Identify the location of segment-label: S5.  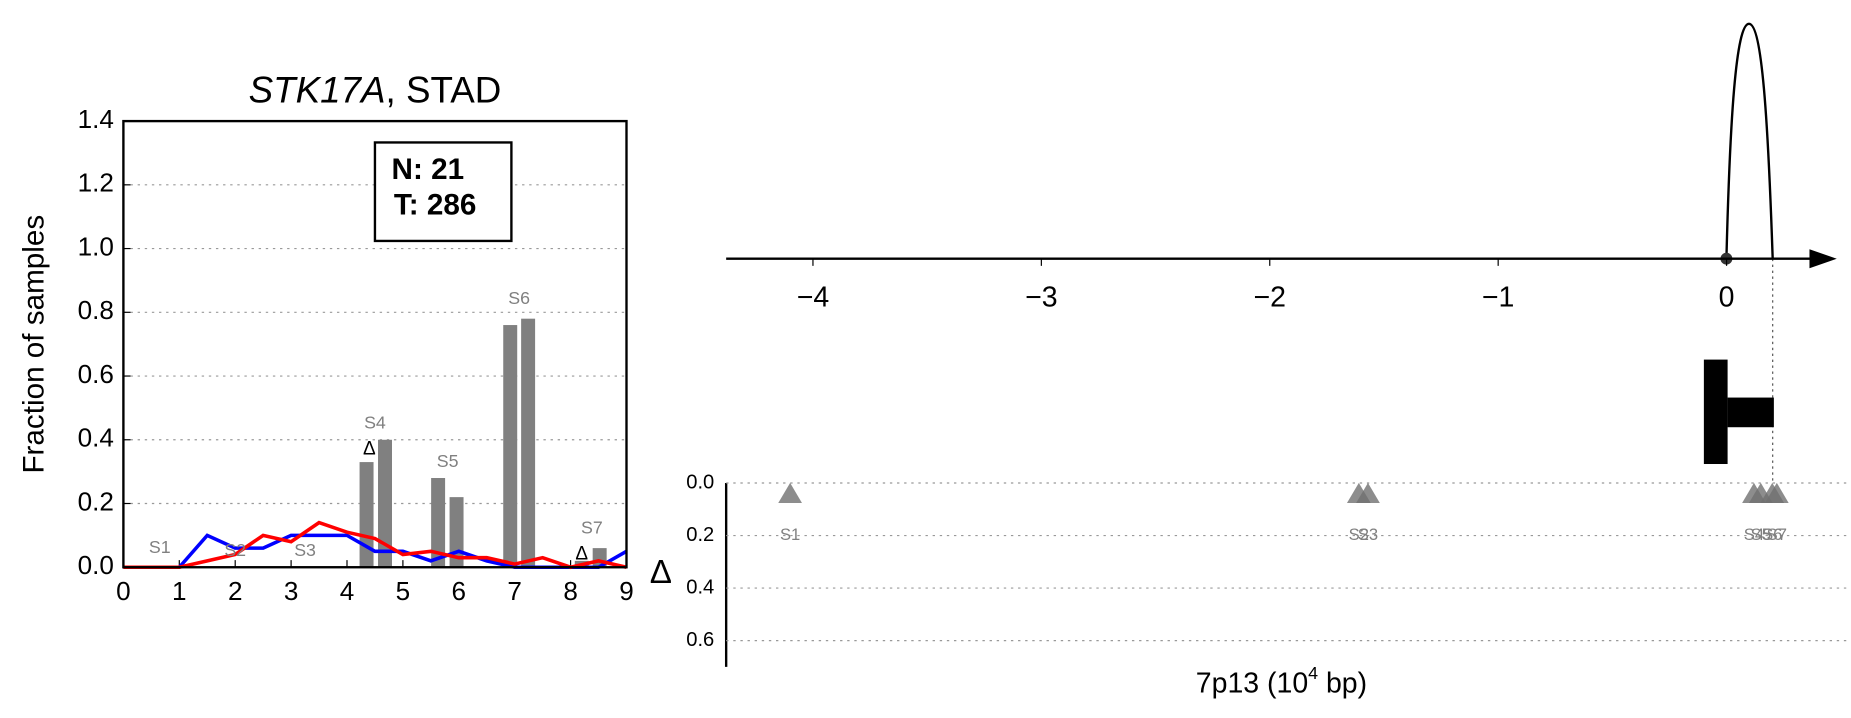
(448, 461).